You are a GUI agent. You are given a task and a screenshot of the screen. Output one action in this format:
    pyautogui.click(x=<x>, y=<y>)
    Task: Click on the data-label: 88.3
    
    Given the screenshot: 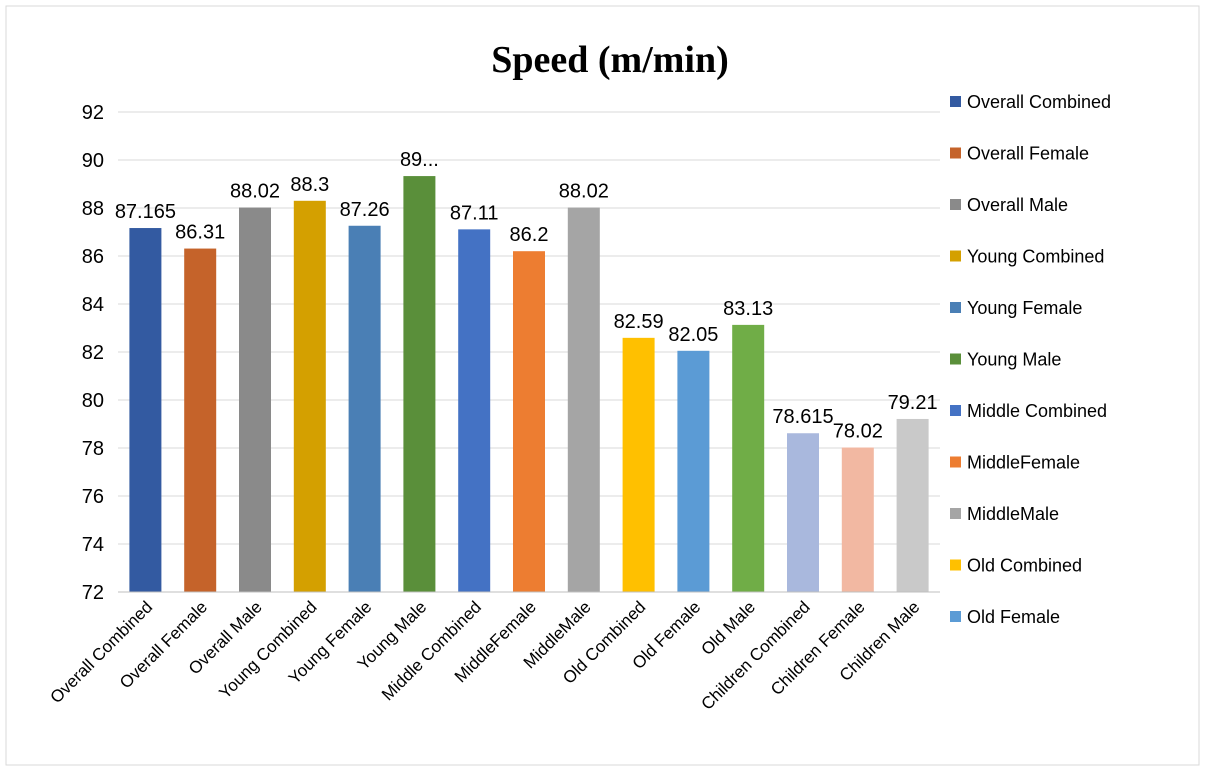 What is the action you would take?
    pyautogui.click(x=309, y=185)
    